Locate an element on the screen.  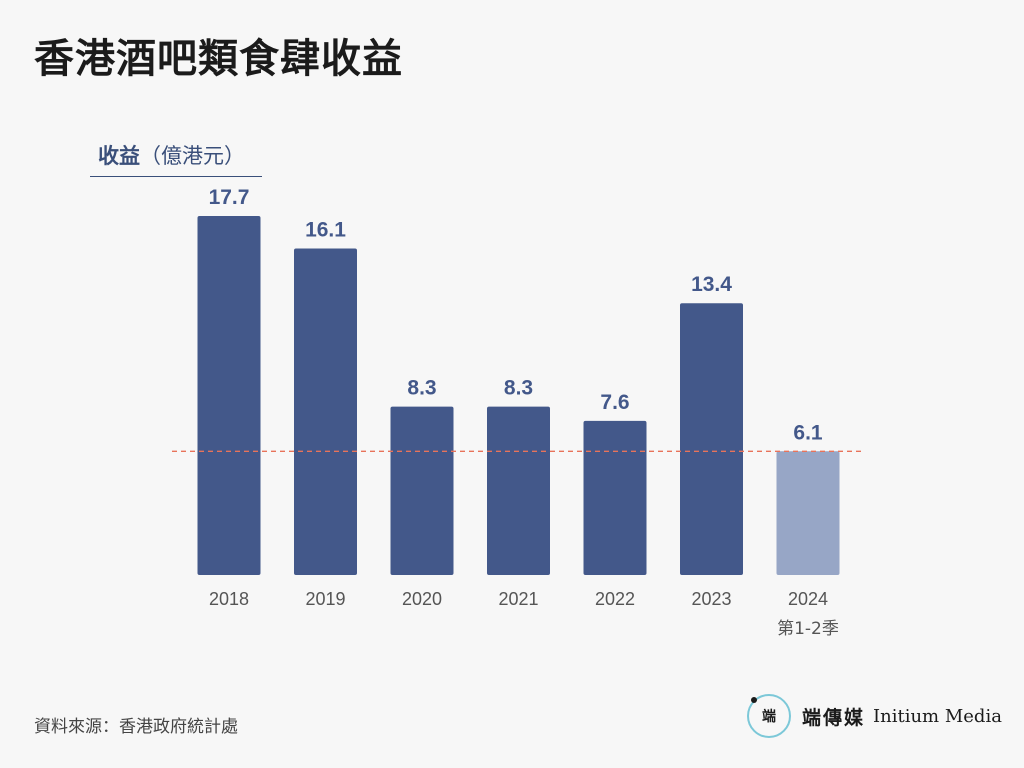
initium-logo-char: 端 is located at coordinates (769, 716).